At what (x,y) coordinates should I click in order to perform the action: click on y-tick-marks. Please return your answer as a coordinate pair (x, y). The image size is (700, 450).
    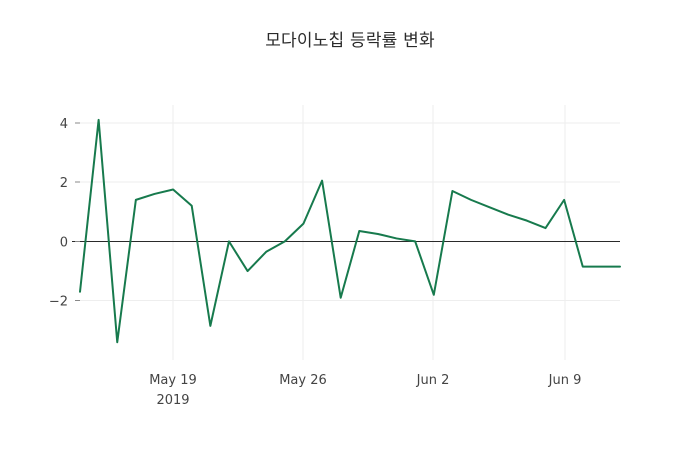
    Looking at the image, I should click on (77, 212).